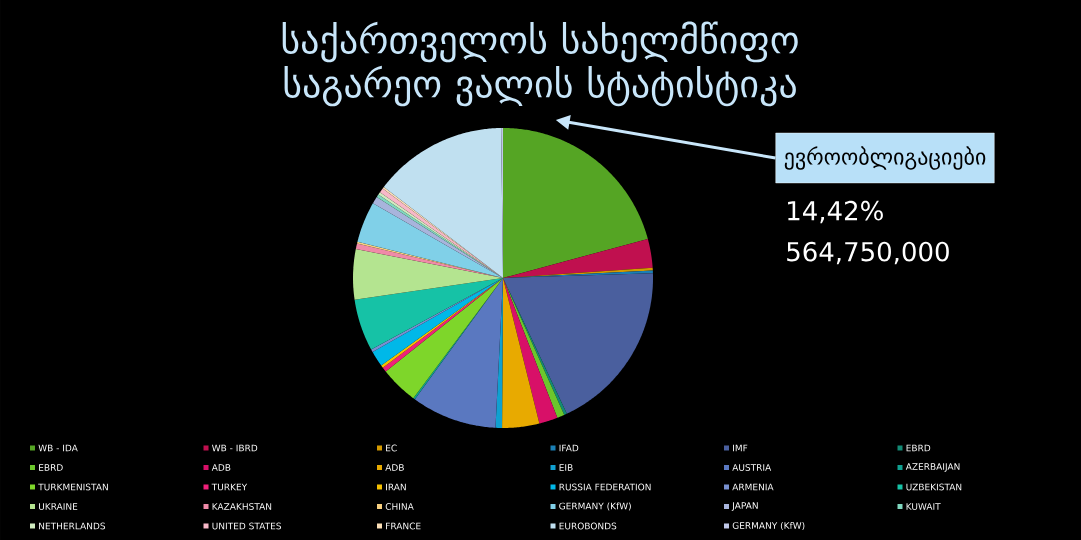  Describe the element at coordinates (932, 467) in the screenshot. I see `legend-label: AZERBAIJAN` at that location.